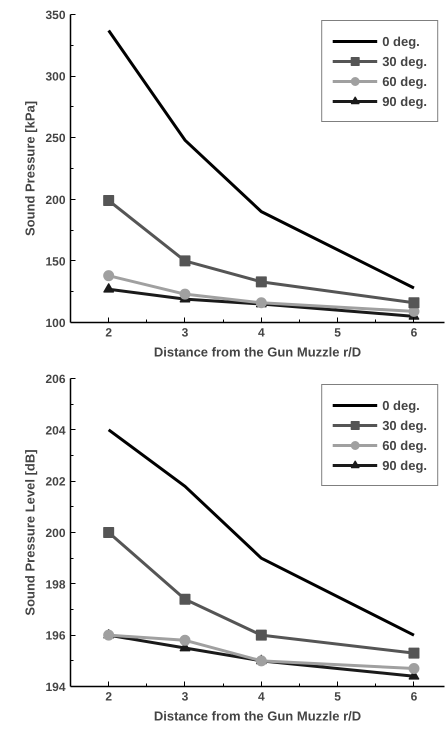 The height and width of the screenshot is (729, 448). I want to click on y-tick-label: 194, so click(55, 687).